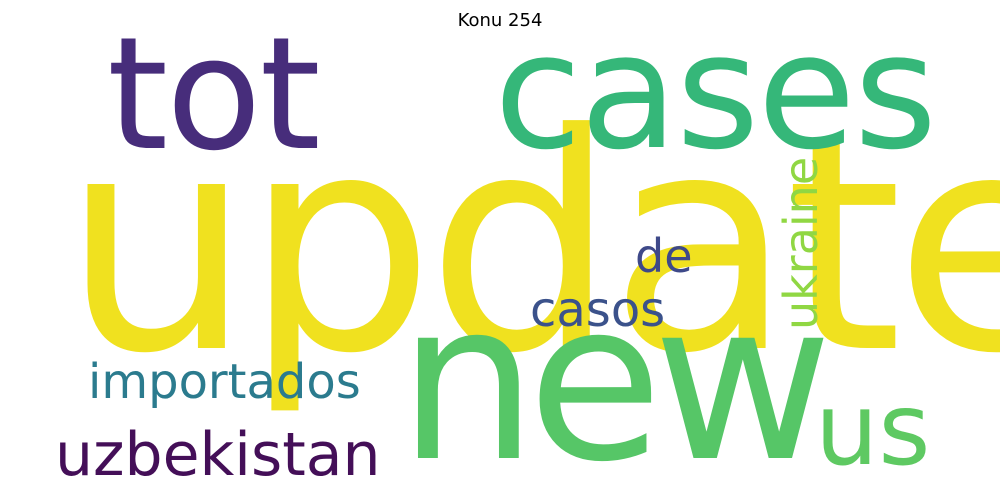  What do you see at coordinates (224, 382) in the screenshot?
I see `word-importados: importados` at bounding box center [224, 382].